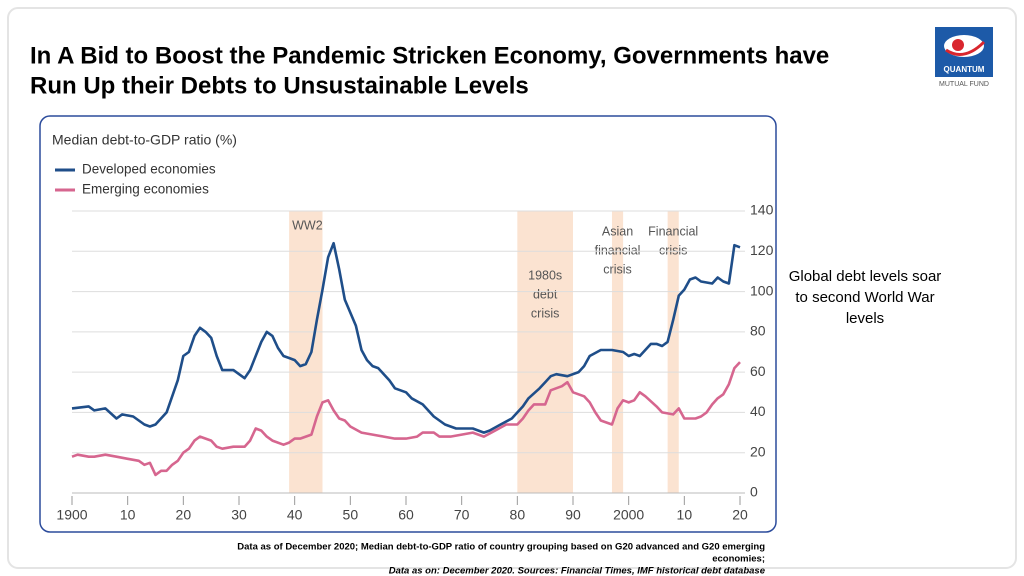 The image size is (1024, 576). I want to click on side-note: levels, so click(865, 318).